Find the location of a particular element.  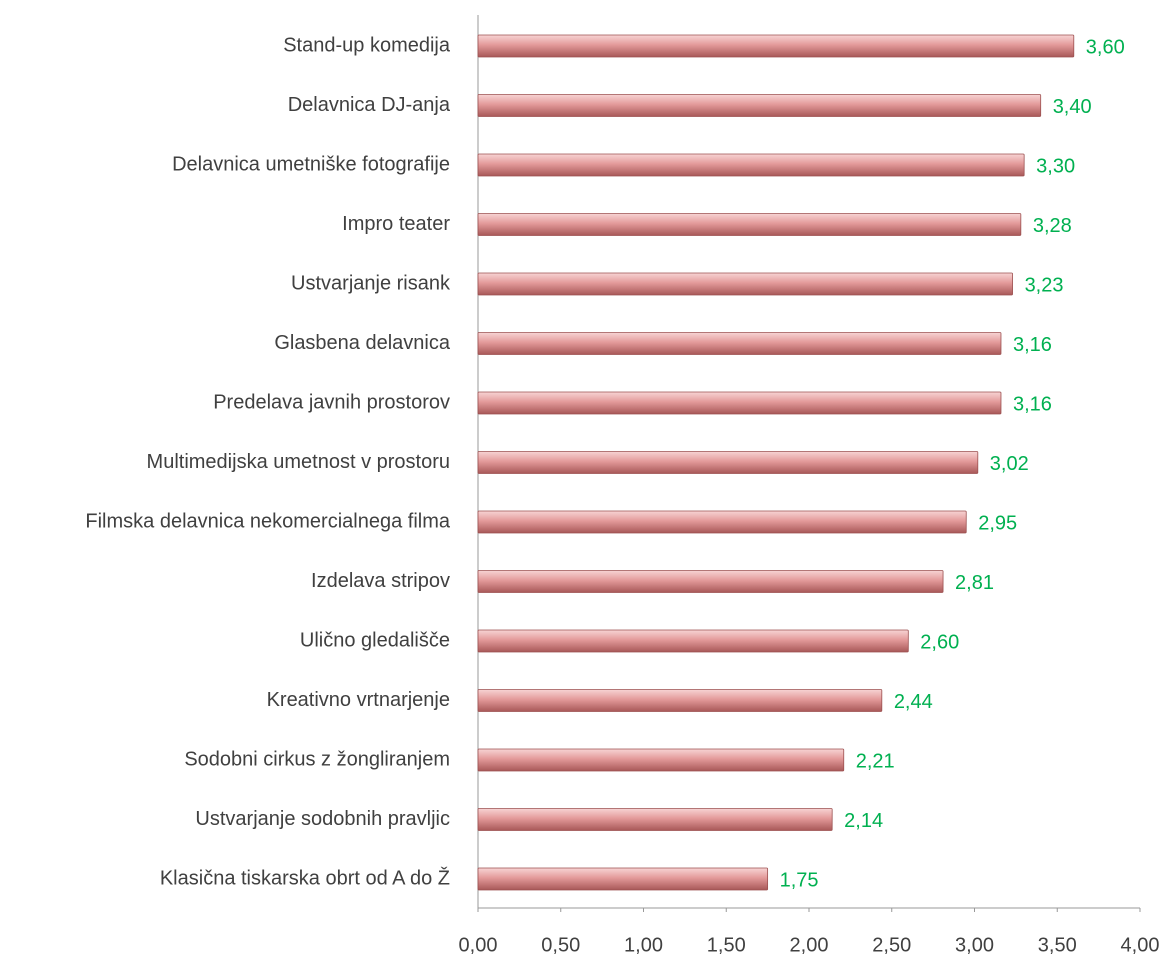

x-tick-label: 0,00 is located at coordinates (478, 945).